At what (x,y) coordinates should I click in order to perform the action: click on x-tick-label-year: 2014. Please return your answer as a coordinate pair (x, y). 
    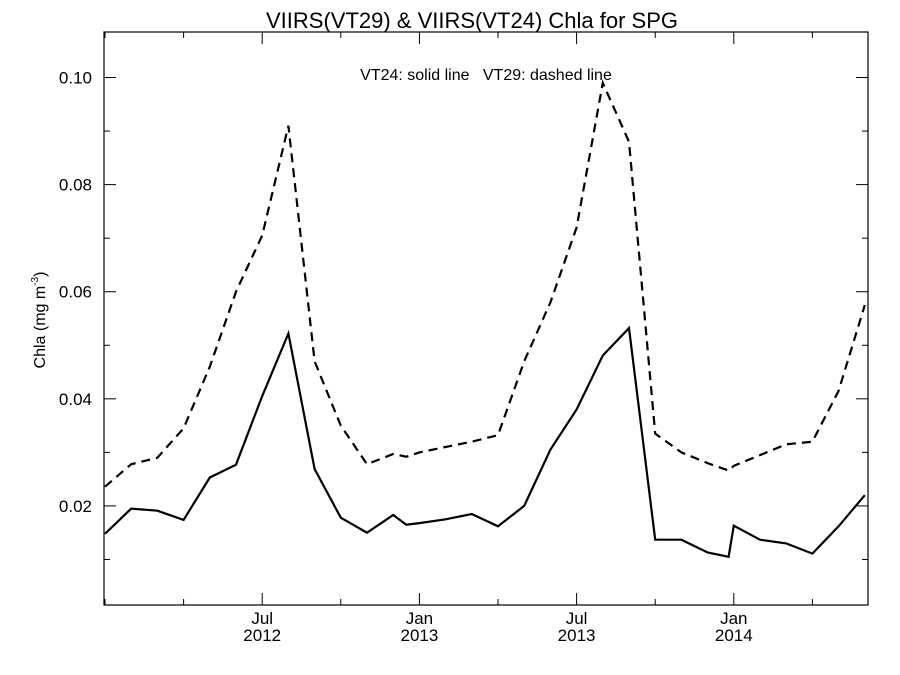
    Looking at the image, I should click on (734, 635).